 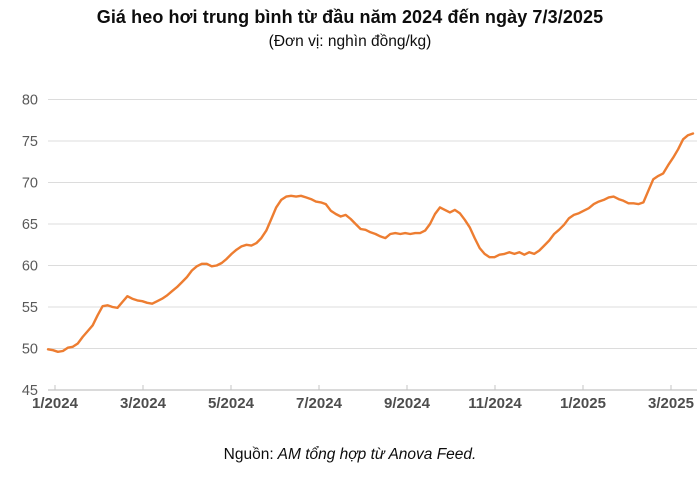 I want to click on x-tick-label: 5/2024, so click(x=231, y=403).